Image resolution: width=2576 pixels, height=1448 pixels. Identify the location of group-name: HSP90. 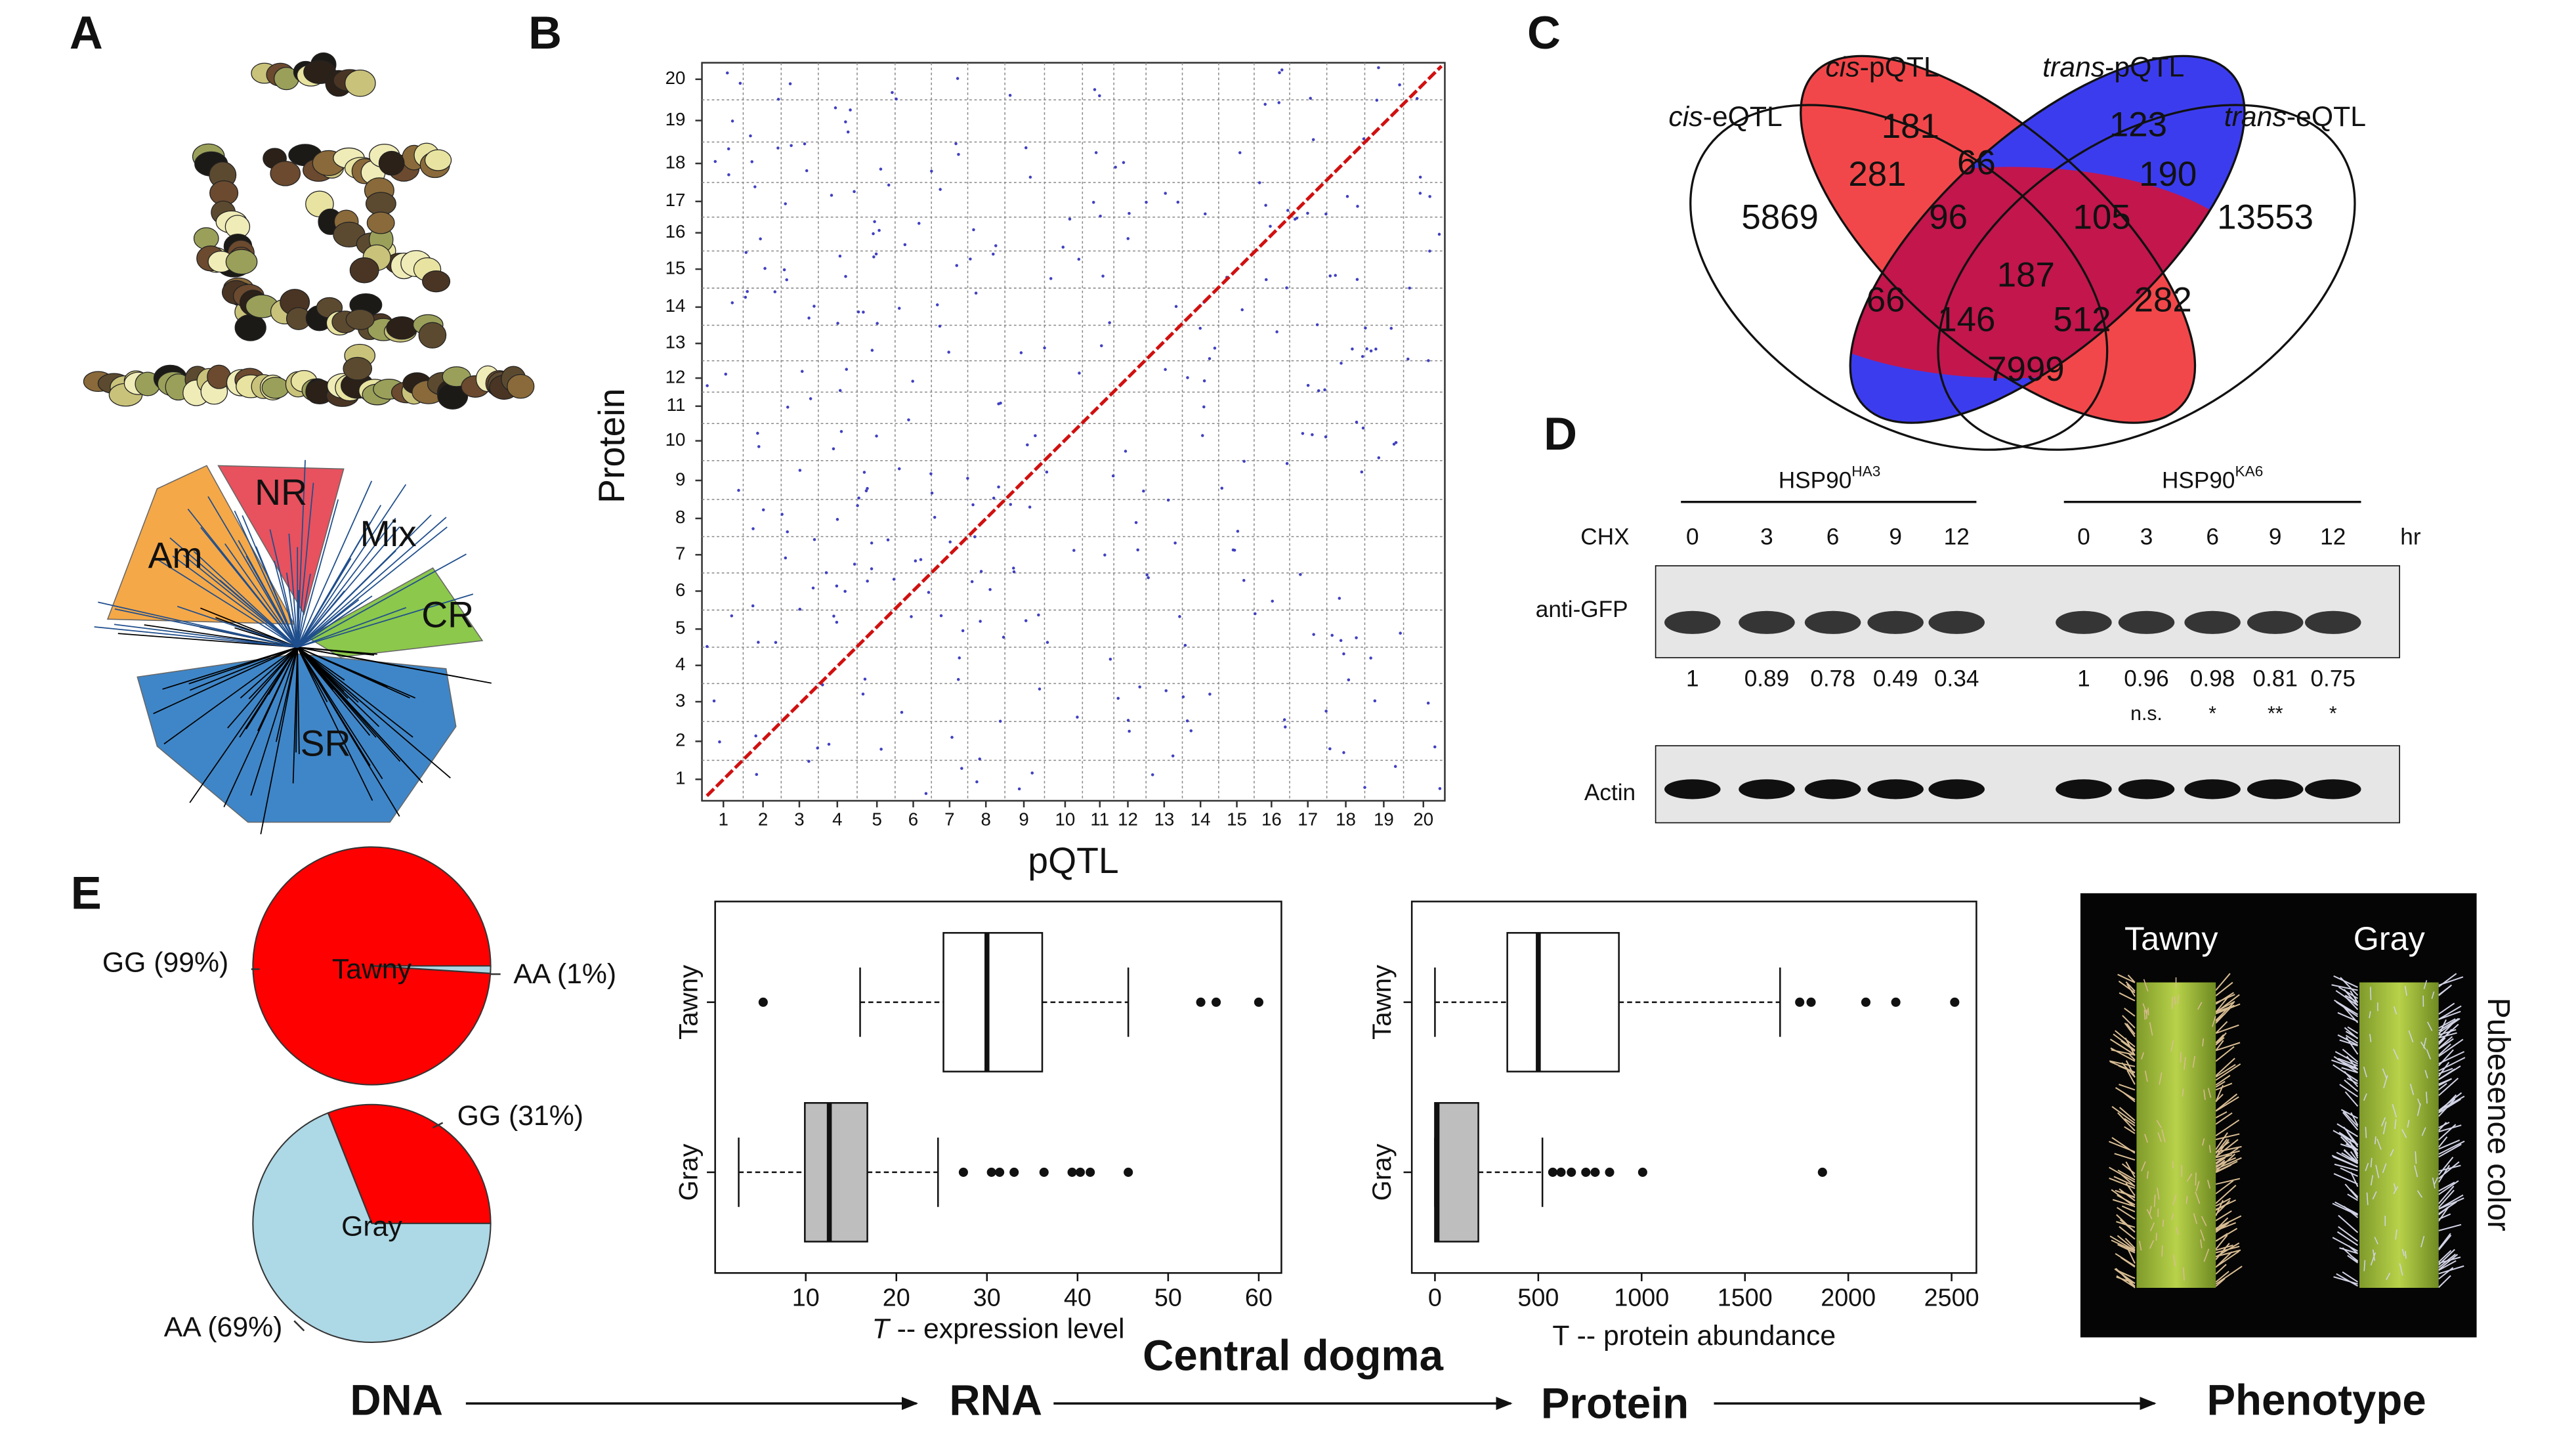
(2198, 481).